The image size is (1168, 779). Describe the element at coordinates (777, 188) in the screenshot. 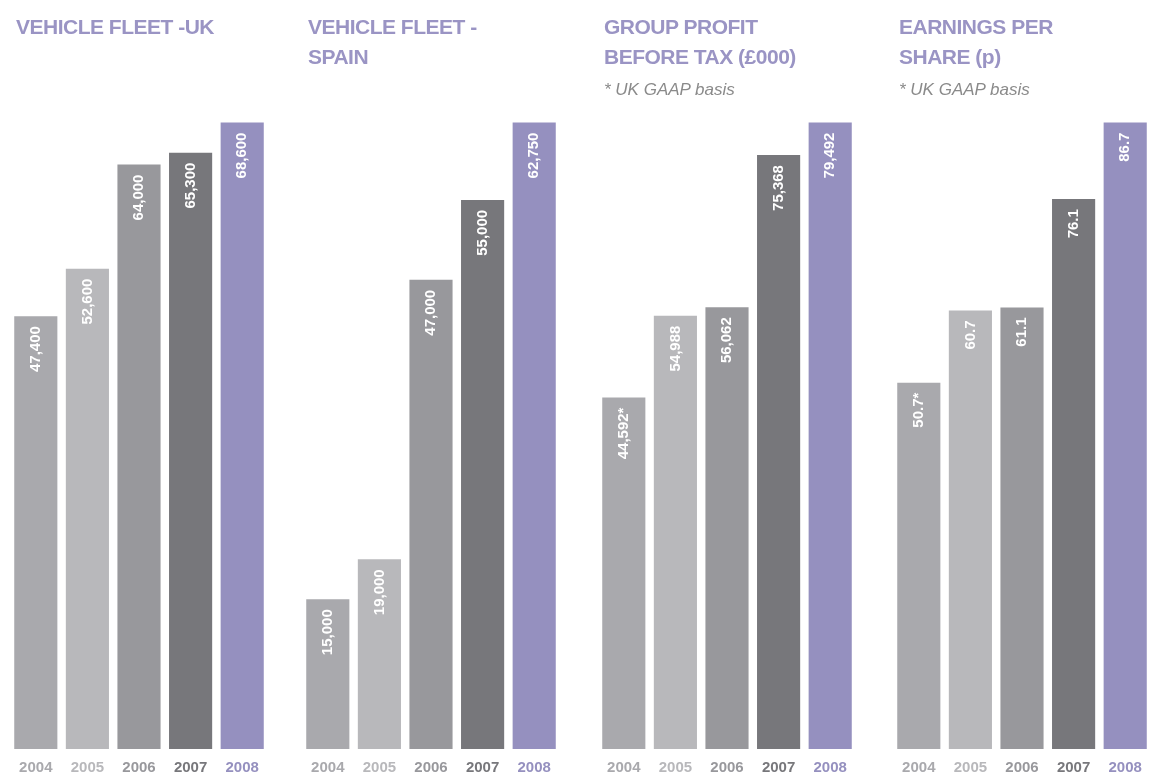

I see `data-label: 75,368` at that location.